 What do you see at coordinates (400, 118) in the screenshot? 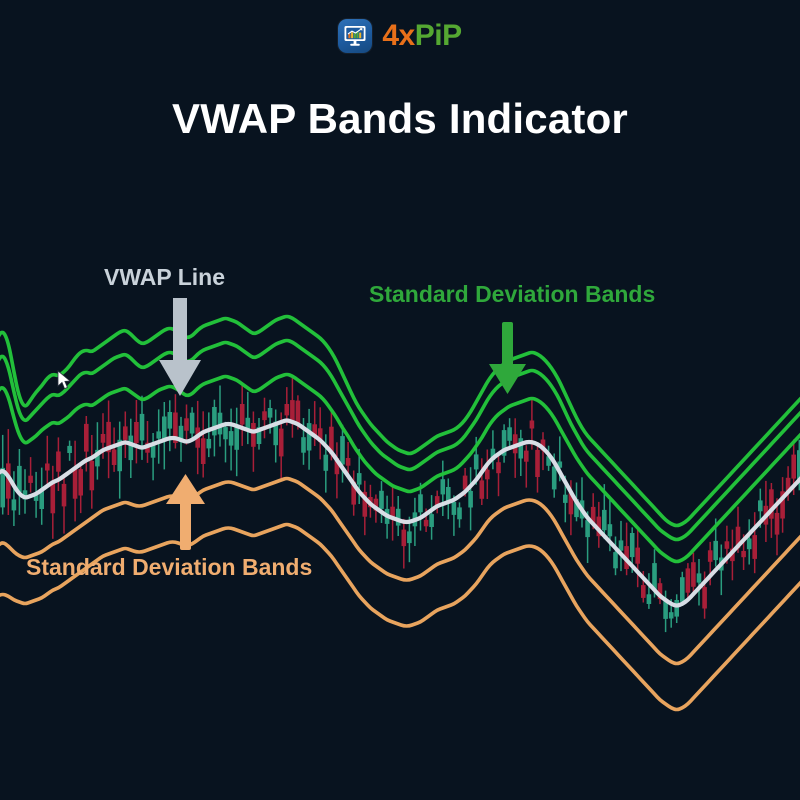
I see `page-title: VWAP Bands Indicator` at bounding box center [400, 118].